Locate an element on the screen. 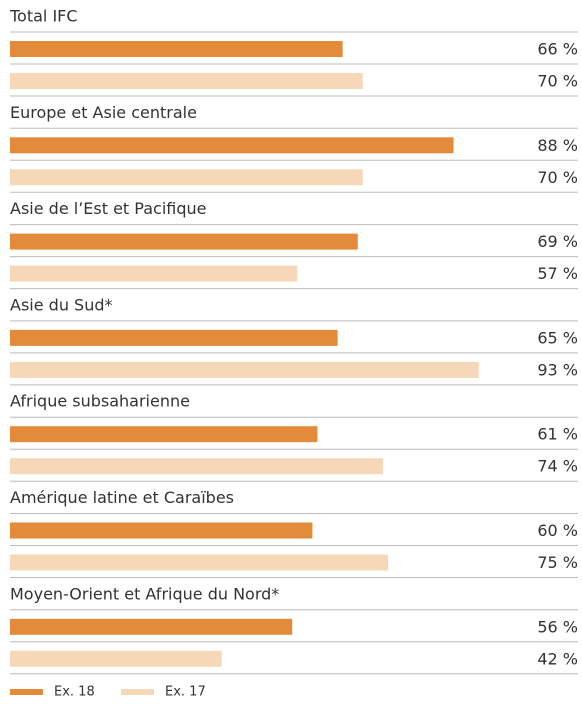  value-label: 60 % is located at coordinates (557, 530).